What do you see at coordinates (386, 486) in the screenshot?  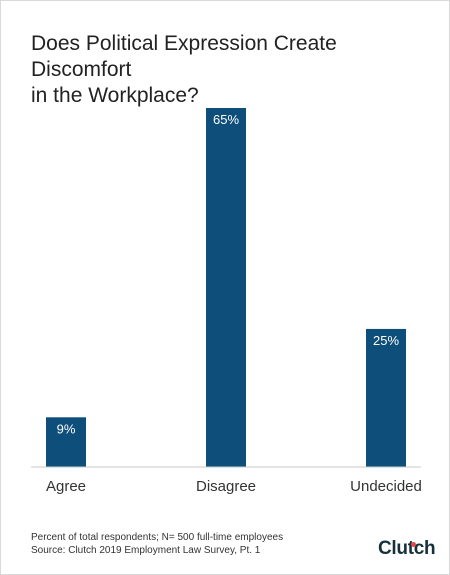 I see `category-label-undecided: Undecided` at bounding box center [386, 486].